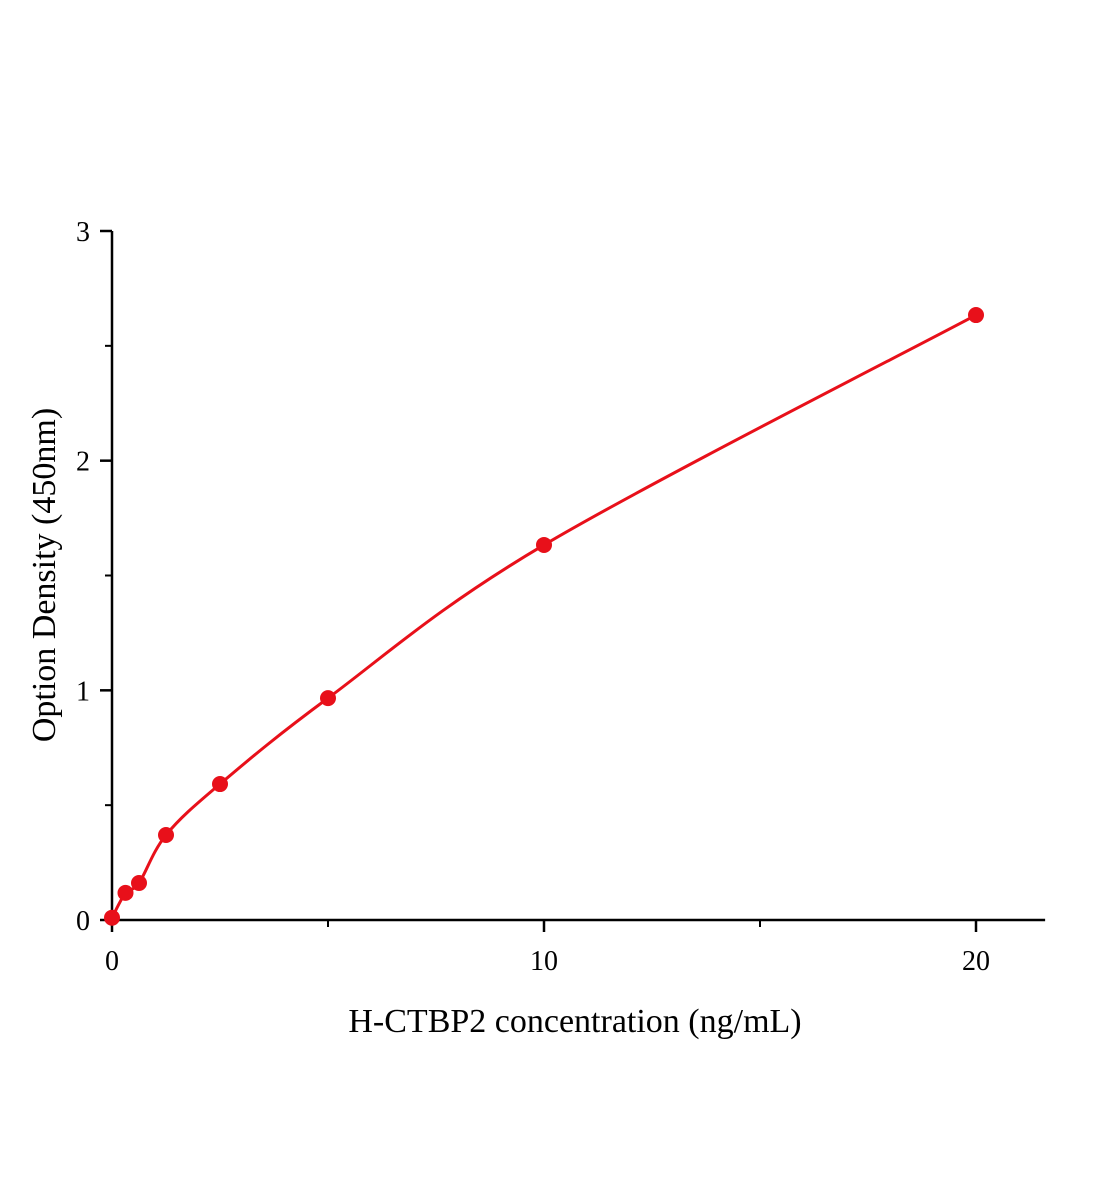  Describe the element at coordinates (83, 921) in the screenshot. I see `y-tick-label: 0` at that location.